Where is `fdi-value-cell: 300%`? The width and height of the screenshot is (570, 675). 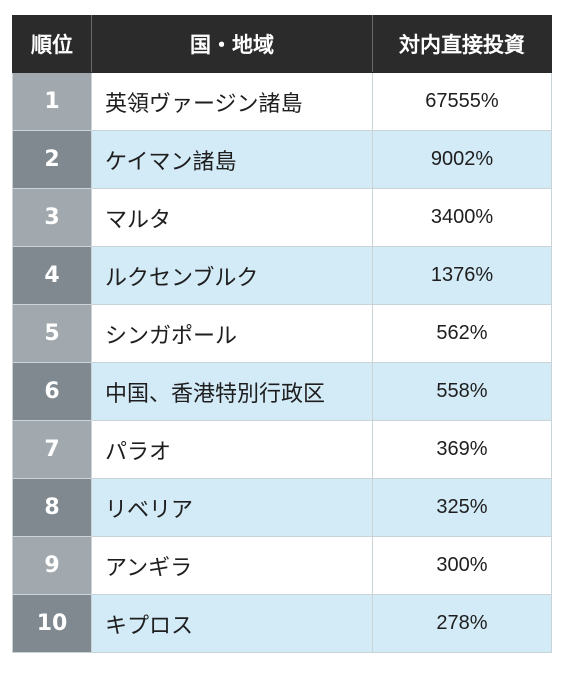 fdi-value-cell: 300% is located at coordinates (462, 565).